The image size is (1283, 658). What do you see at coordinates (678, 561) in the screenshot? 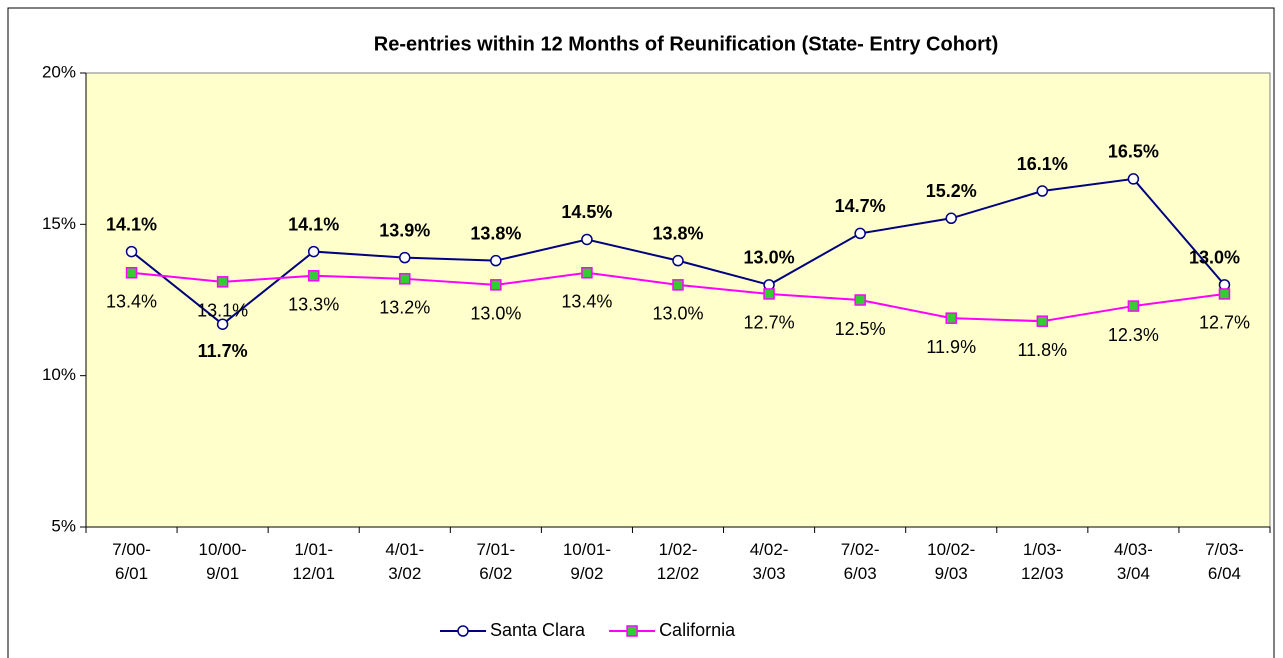
I see `x-tick-label: 1/02- 12/02` at bounding box center [678, 561].